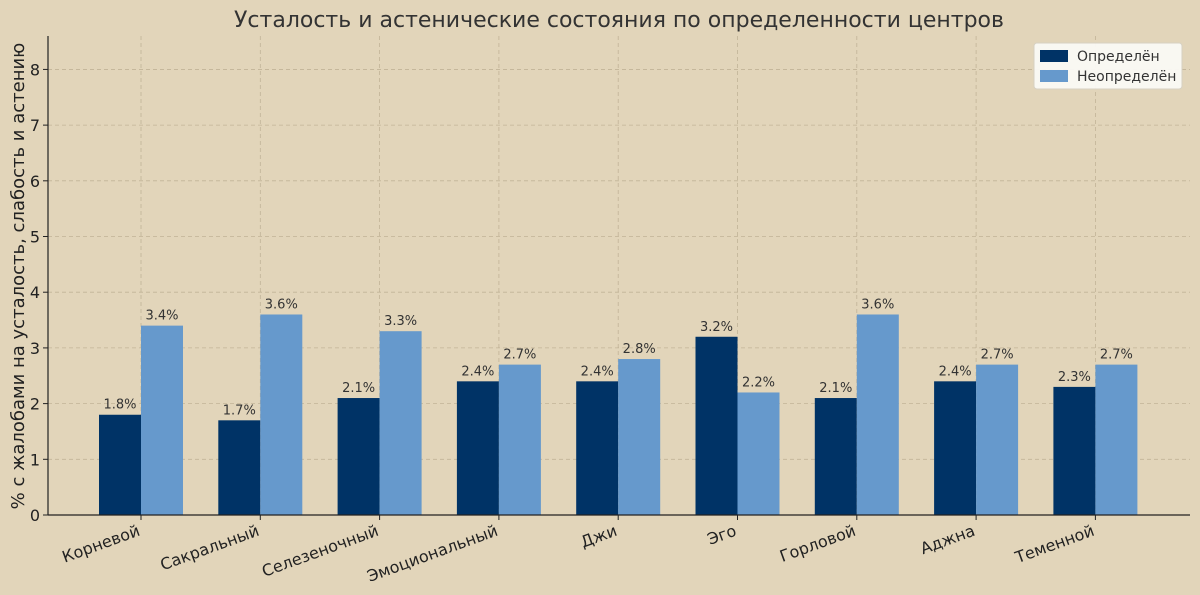 The height and width of the screenshot is (595, 1200). What do you see at coordinates (161, 316) in the screenshot?
I see `data-label: 3.4%` at bounding box center [161, 316].